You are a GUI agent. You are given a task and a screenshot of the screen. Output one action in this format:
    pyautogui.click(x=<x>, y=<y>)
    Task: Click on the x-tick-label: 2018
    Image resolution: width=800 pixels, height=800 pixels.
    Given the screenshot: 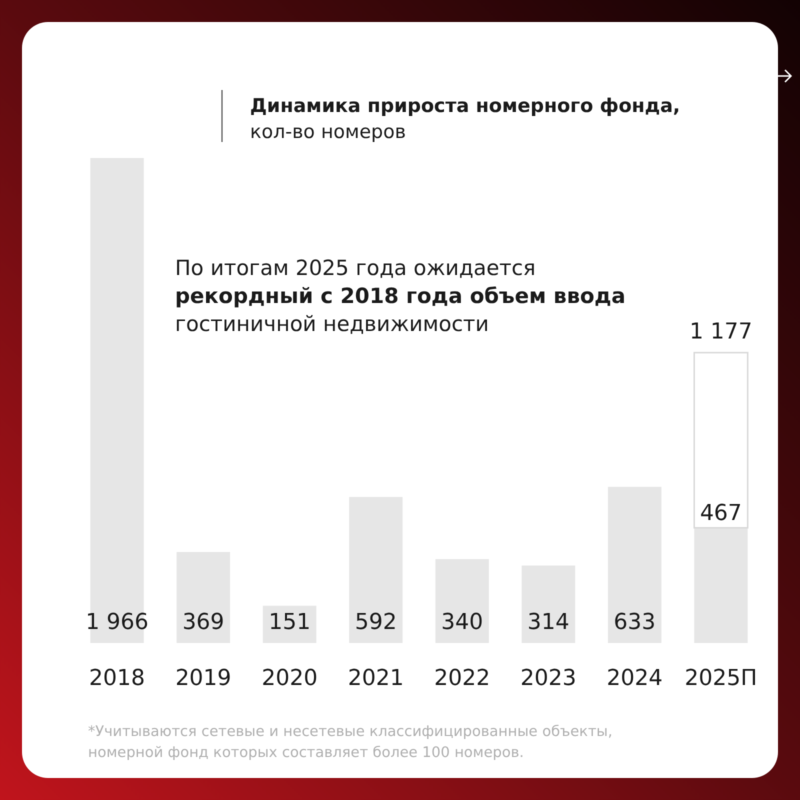 What is the action you would take?
    pyautogui.click(x=117, y=678)
    